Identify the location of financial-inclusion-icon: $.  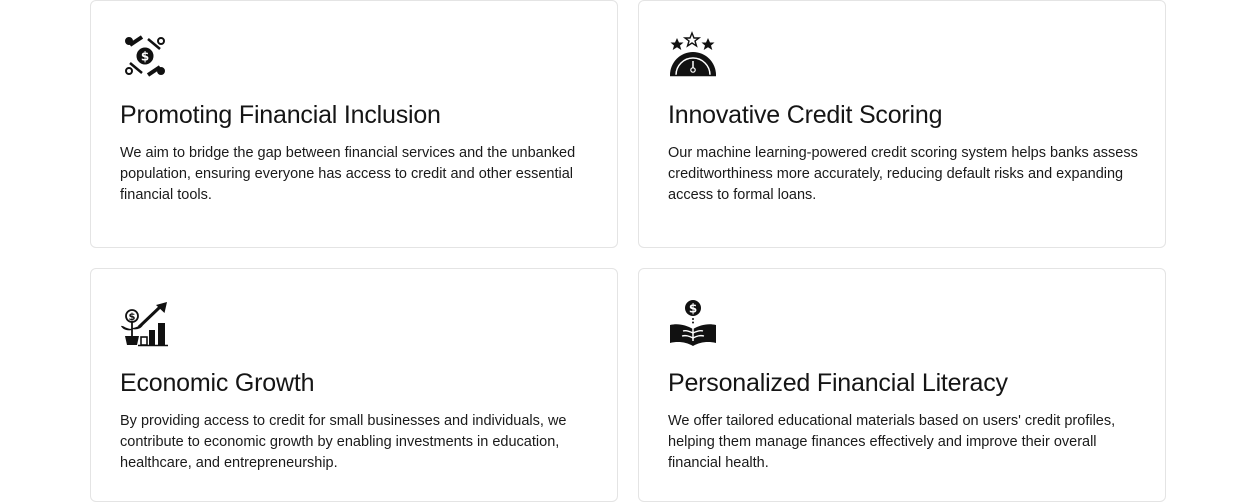
(145, 56).